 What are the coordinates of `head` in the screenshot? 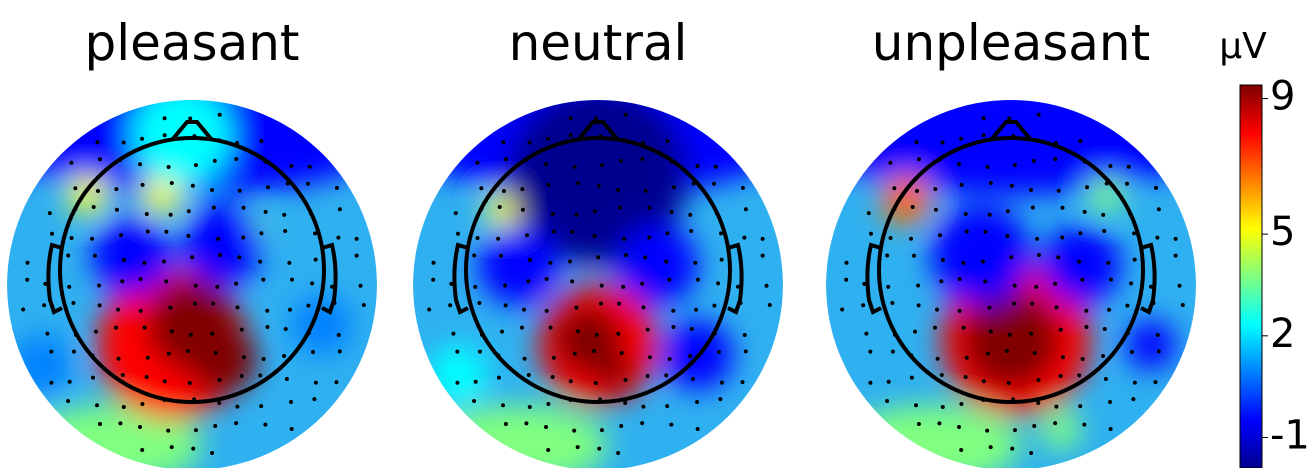 It's located at (598, 270).